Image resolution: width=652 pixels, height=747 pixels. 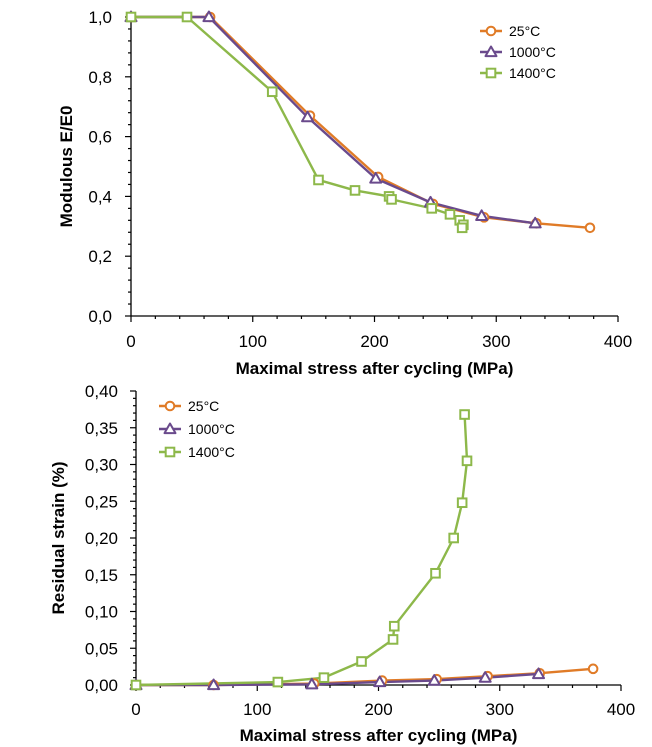 I want to click on y-tick-label: 0,0, so click(x=100, y=316).